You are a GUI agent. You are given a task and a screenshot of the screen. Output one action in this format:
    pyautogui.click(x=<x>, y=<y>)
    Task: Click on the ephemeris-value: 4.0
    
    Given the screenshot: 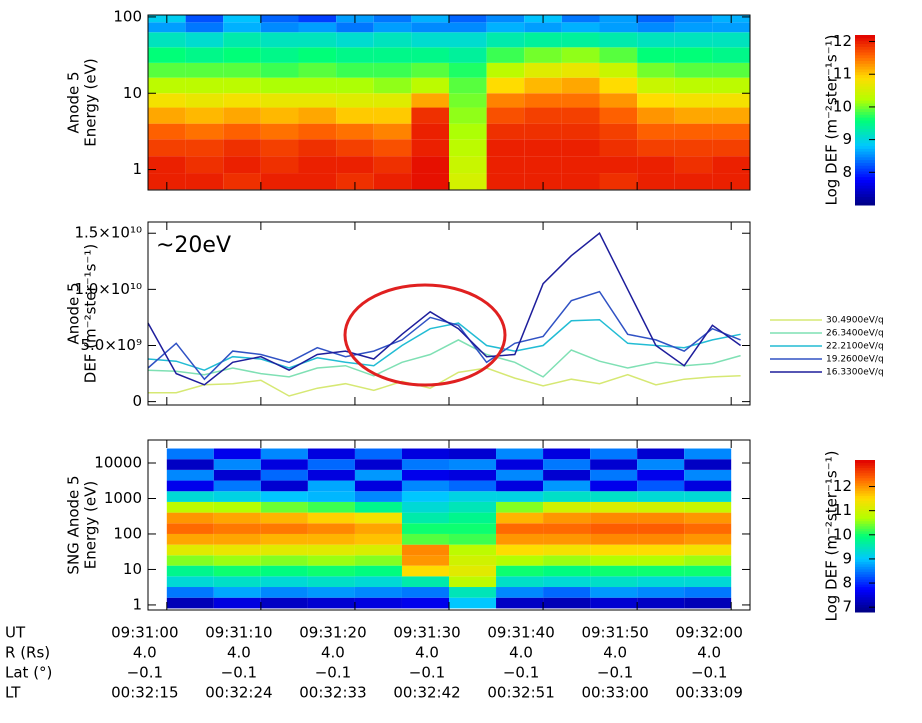 What is the action you would take?
    pyautogui.click(x=239, y=653)
    